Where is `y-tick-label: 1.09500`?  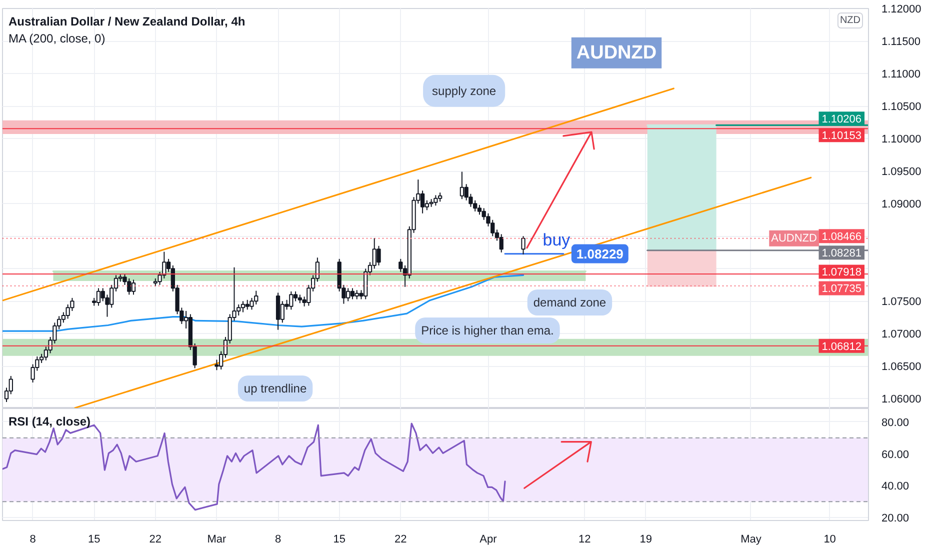 y-tick-label: 1.09500 is located at coordinates (902, 172).